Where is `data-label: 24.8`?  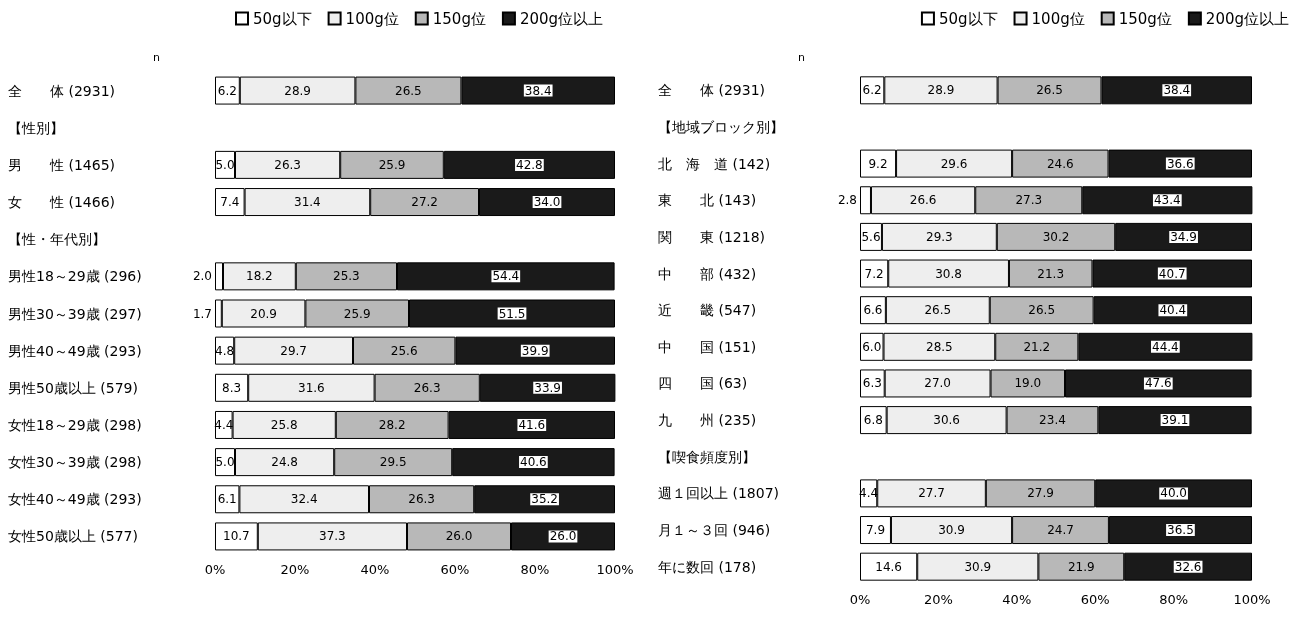 data-label: 24.8 is located at coordinates (284, 462).